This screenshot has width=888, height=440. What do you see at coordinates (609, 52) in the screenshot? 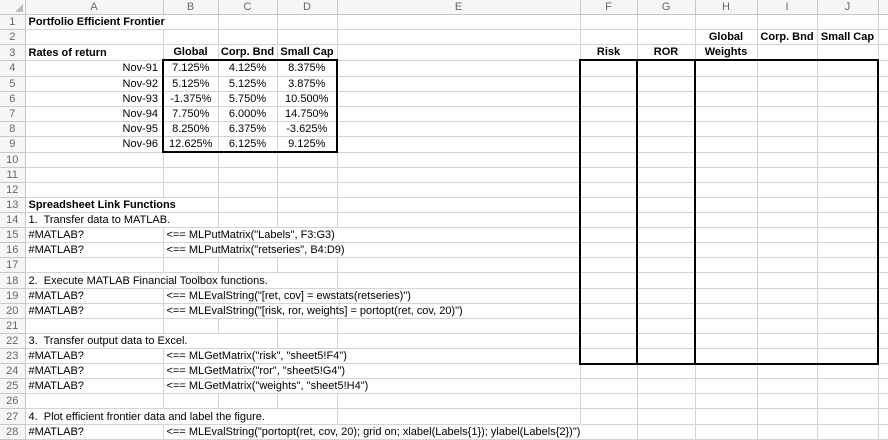
I see `cell-f3-risk: Risk` at bounding box center [609, 52].